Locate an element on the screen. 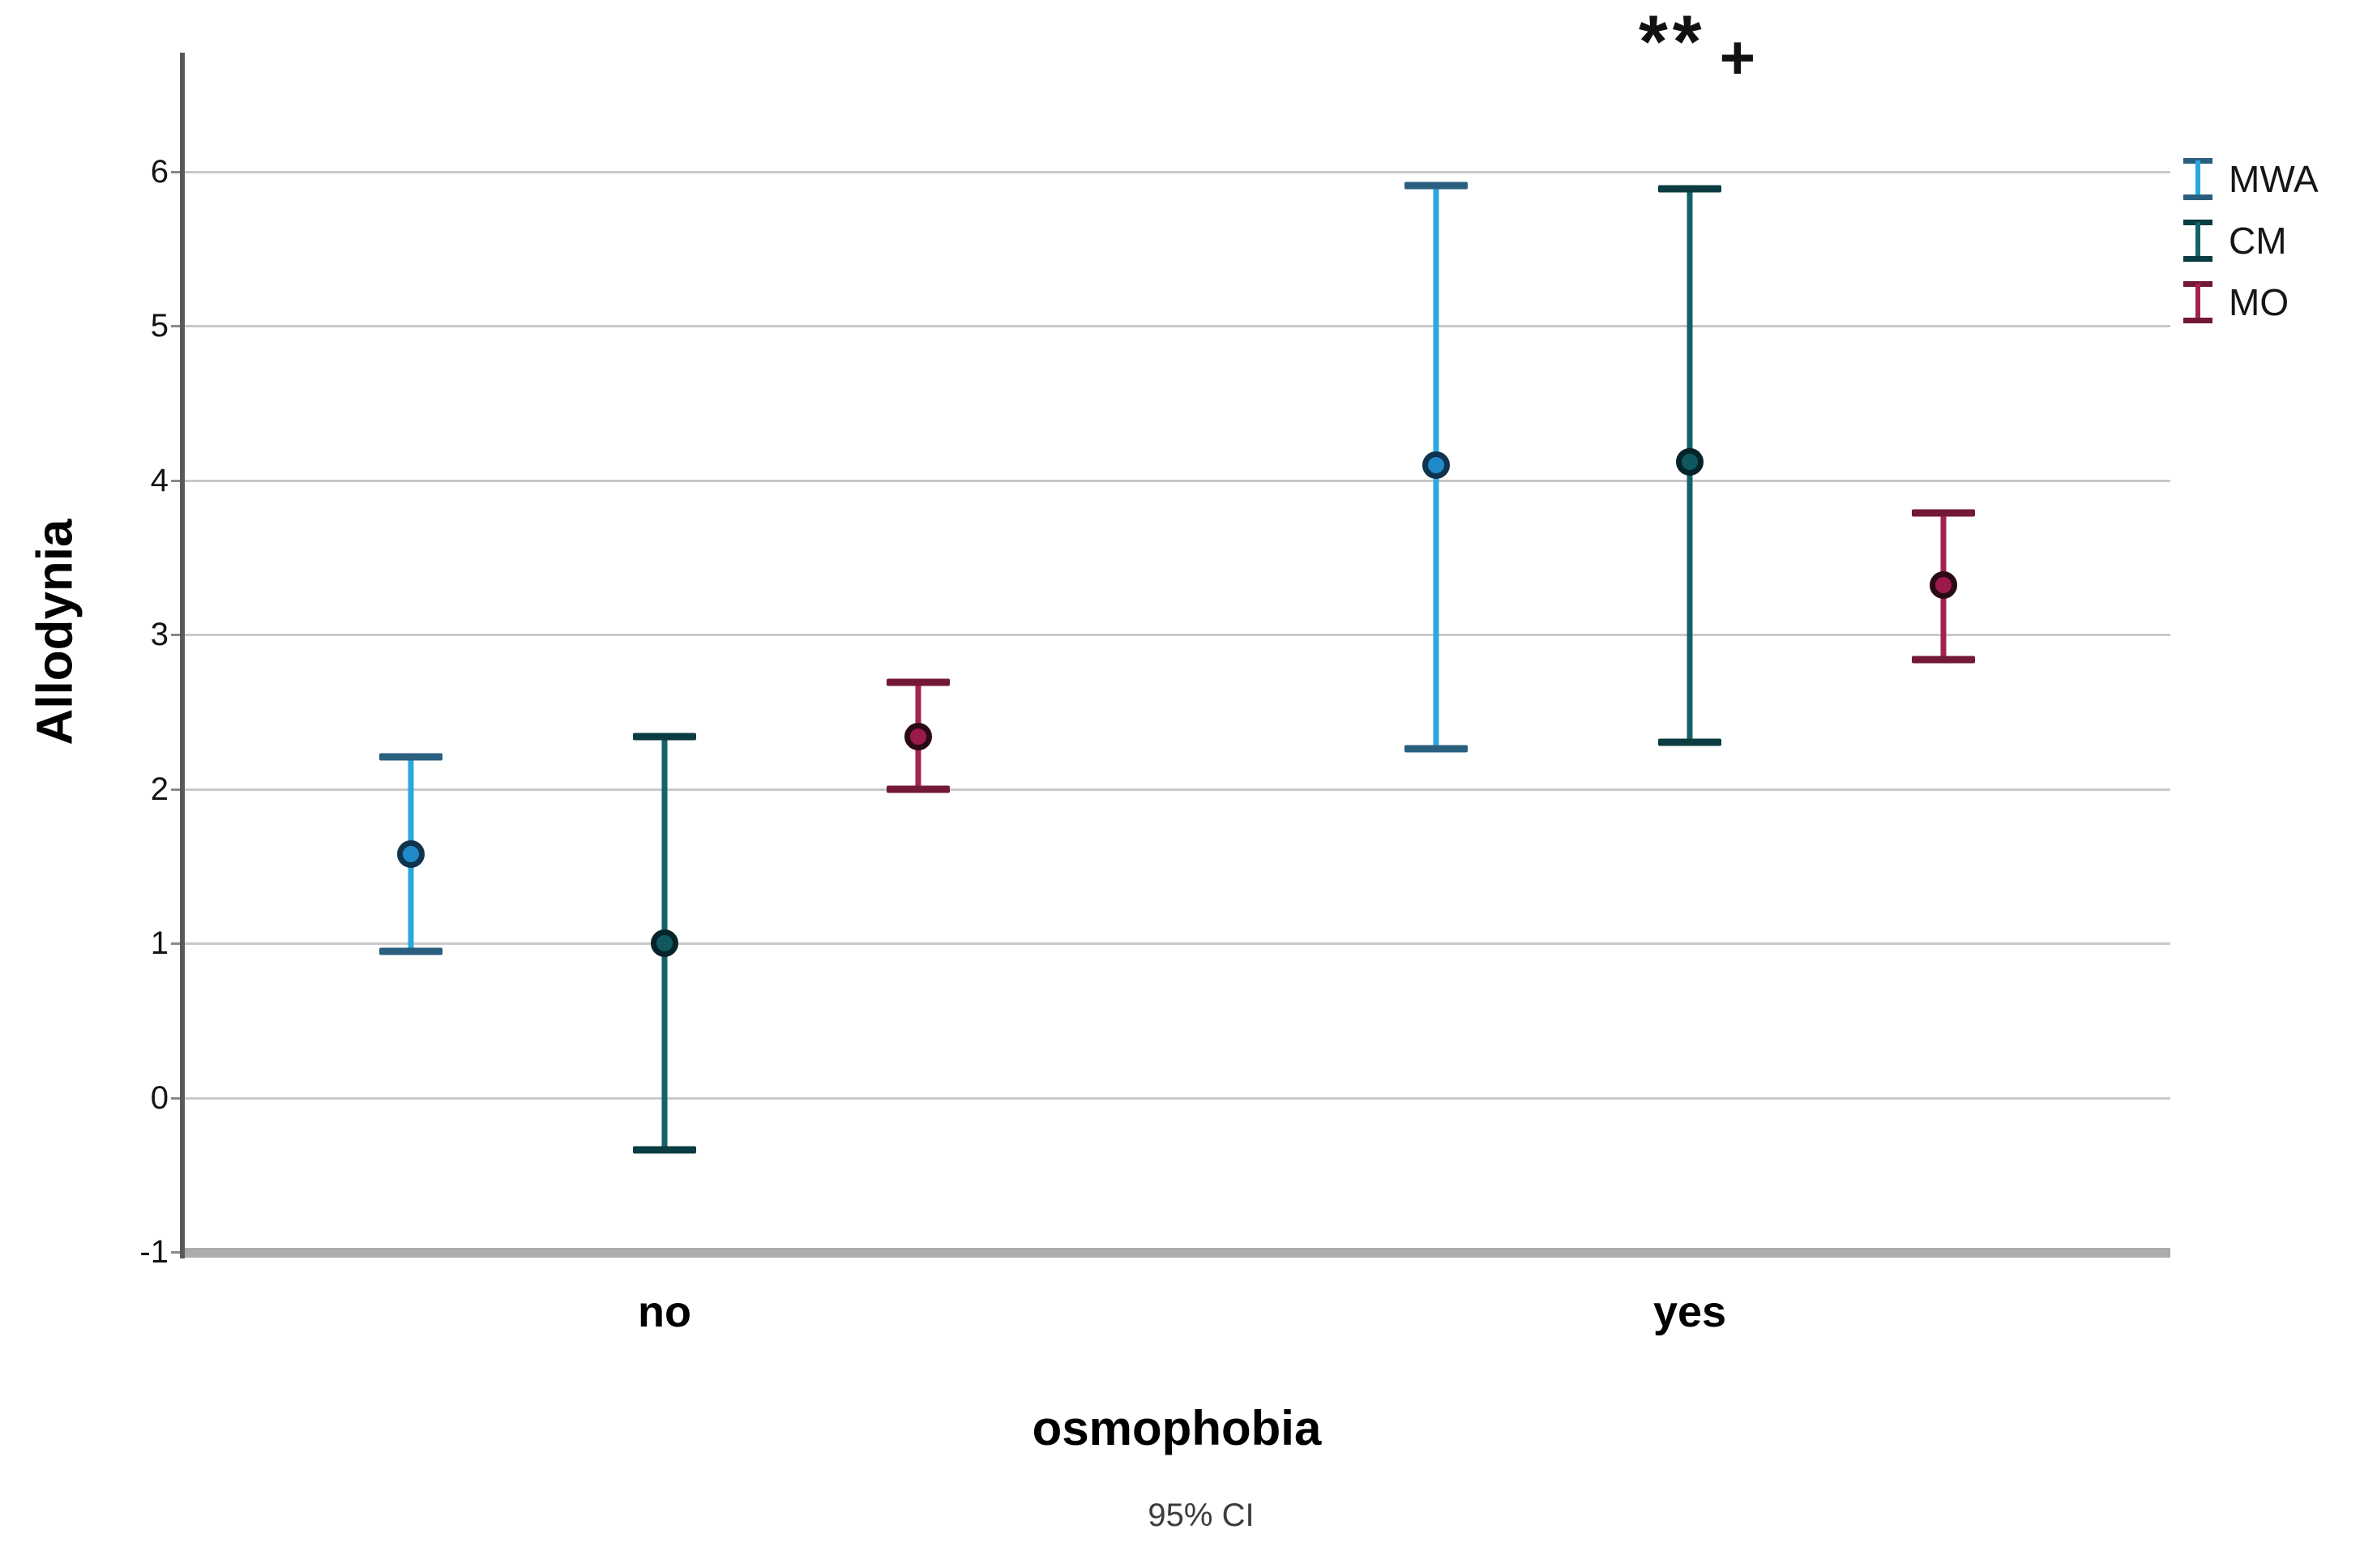 The image size is (2377, 1568). errorbar-mo-yes-cap-top is located at coordinates (1943, 513).